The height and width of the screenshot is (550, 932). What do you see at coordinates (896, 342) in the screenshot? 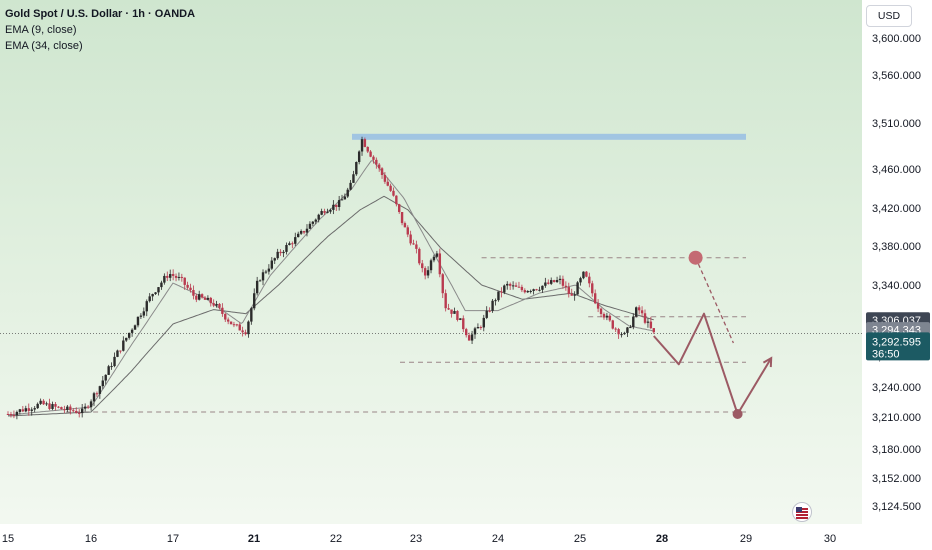
I see `current-price-label: 3,292.595` at bounding box center [896, 342].